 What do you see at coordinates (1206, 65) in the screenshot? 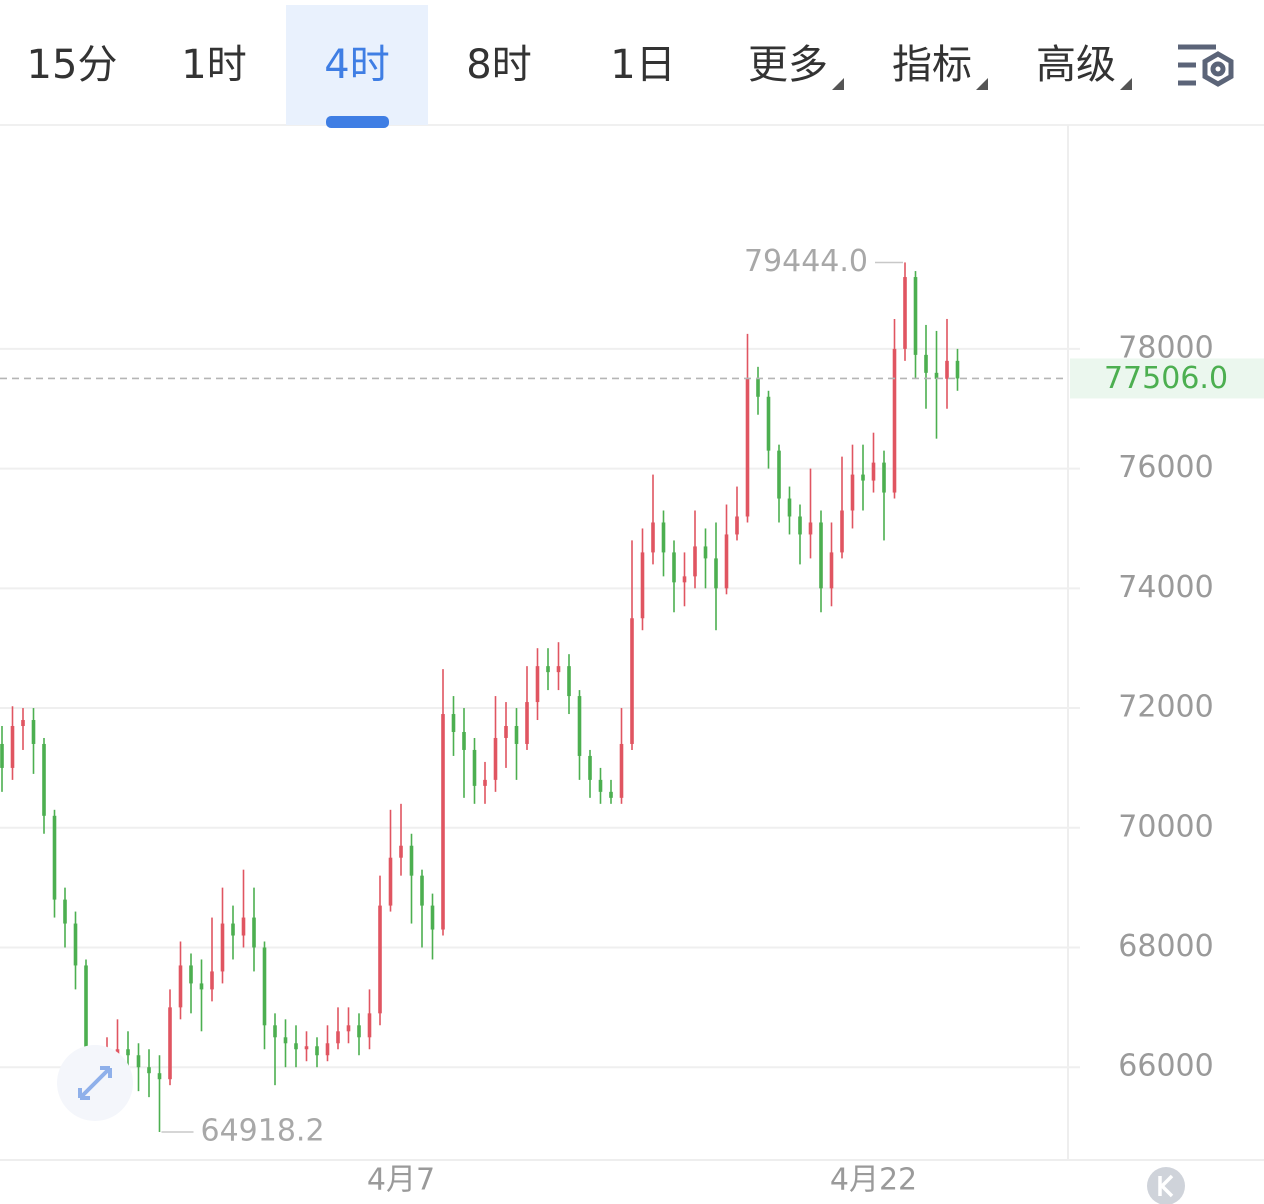
I see `settings-icon` at bounding box center [1206, 65].